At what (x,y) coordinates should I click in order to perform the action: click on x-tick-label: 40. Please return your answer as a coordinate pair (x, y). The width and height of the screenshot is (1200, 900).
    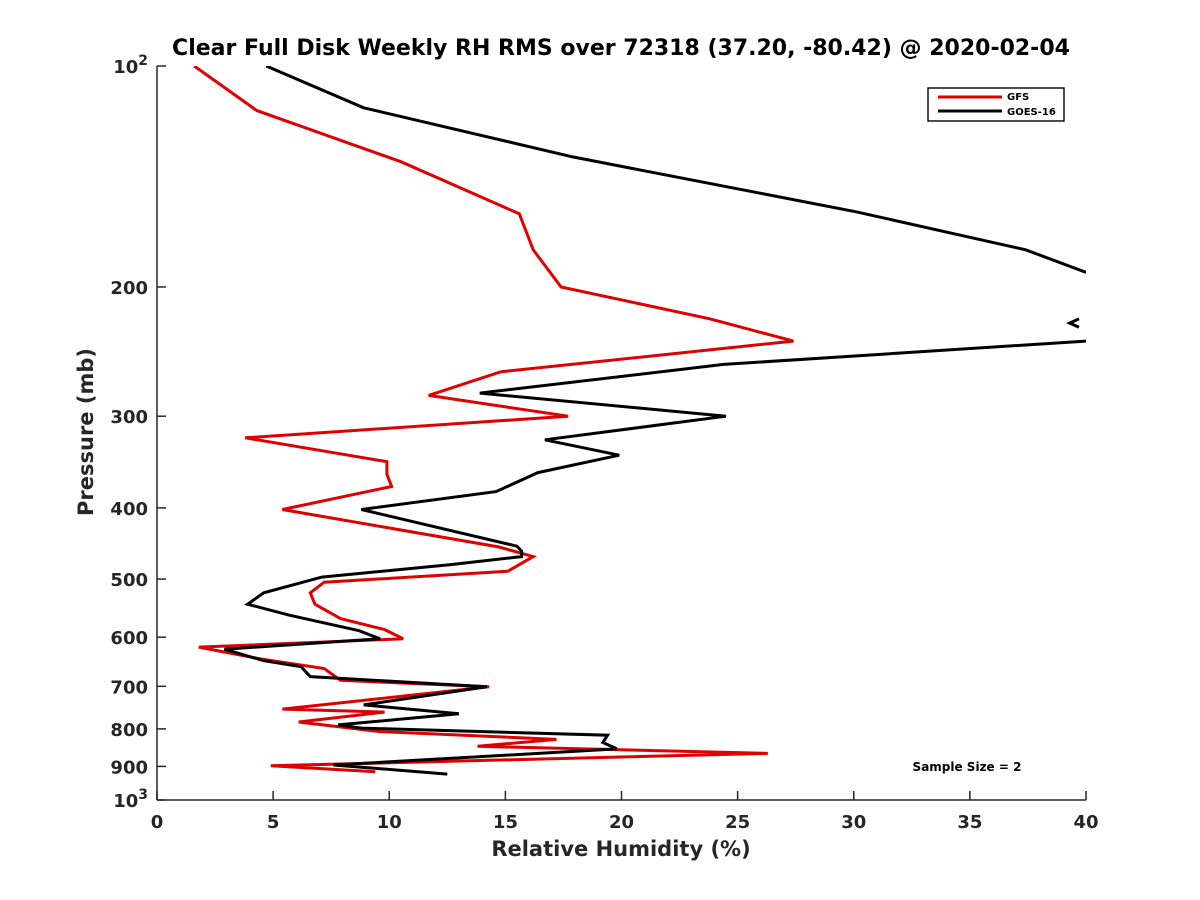
    Looking at the image, I should click on (1085, 822).